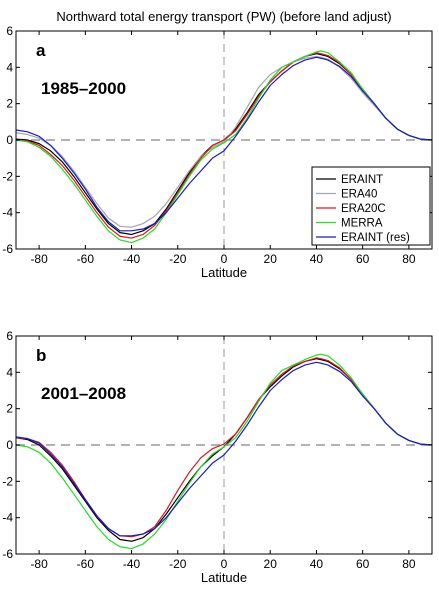 Image resolution: width=439 pixels, height=591 pixels. What do you see at coordinates (375, 238) in the screenshot?
I see `legend-label-eraint-res: ERAINT (res)` at bounding box center [375, 238].